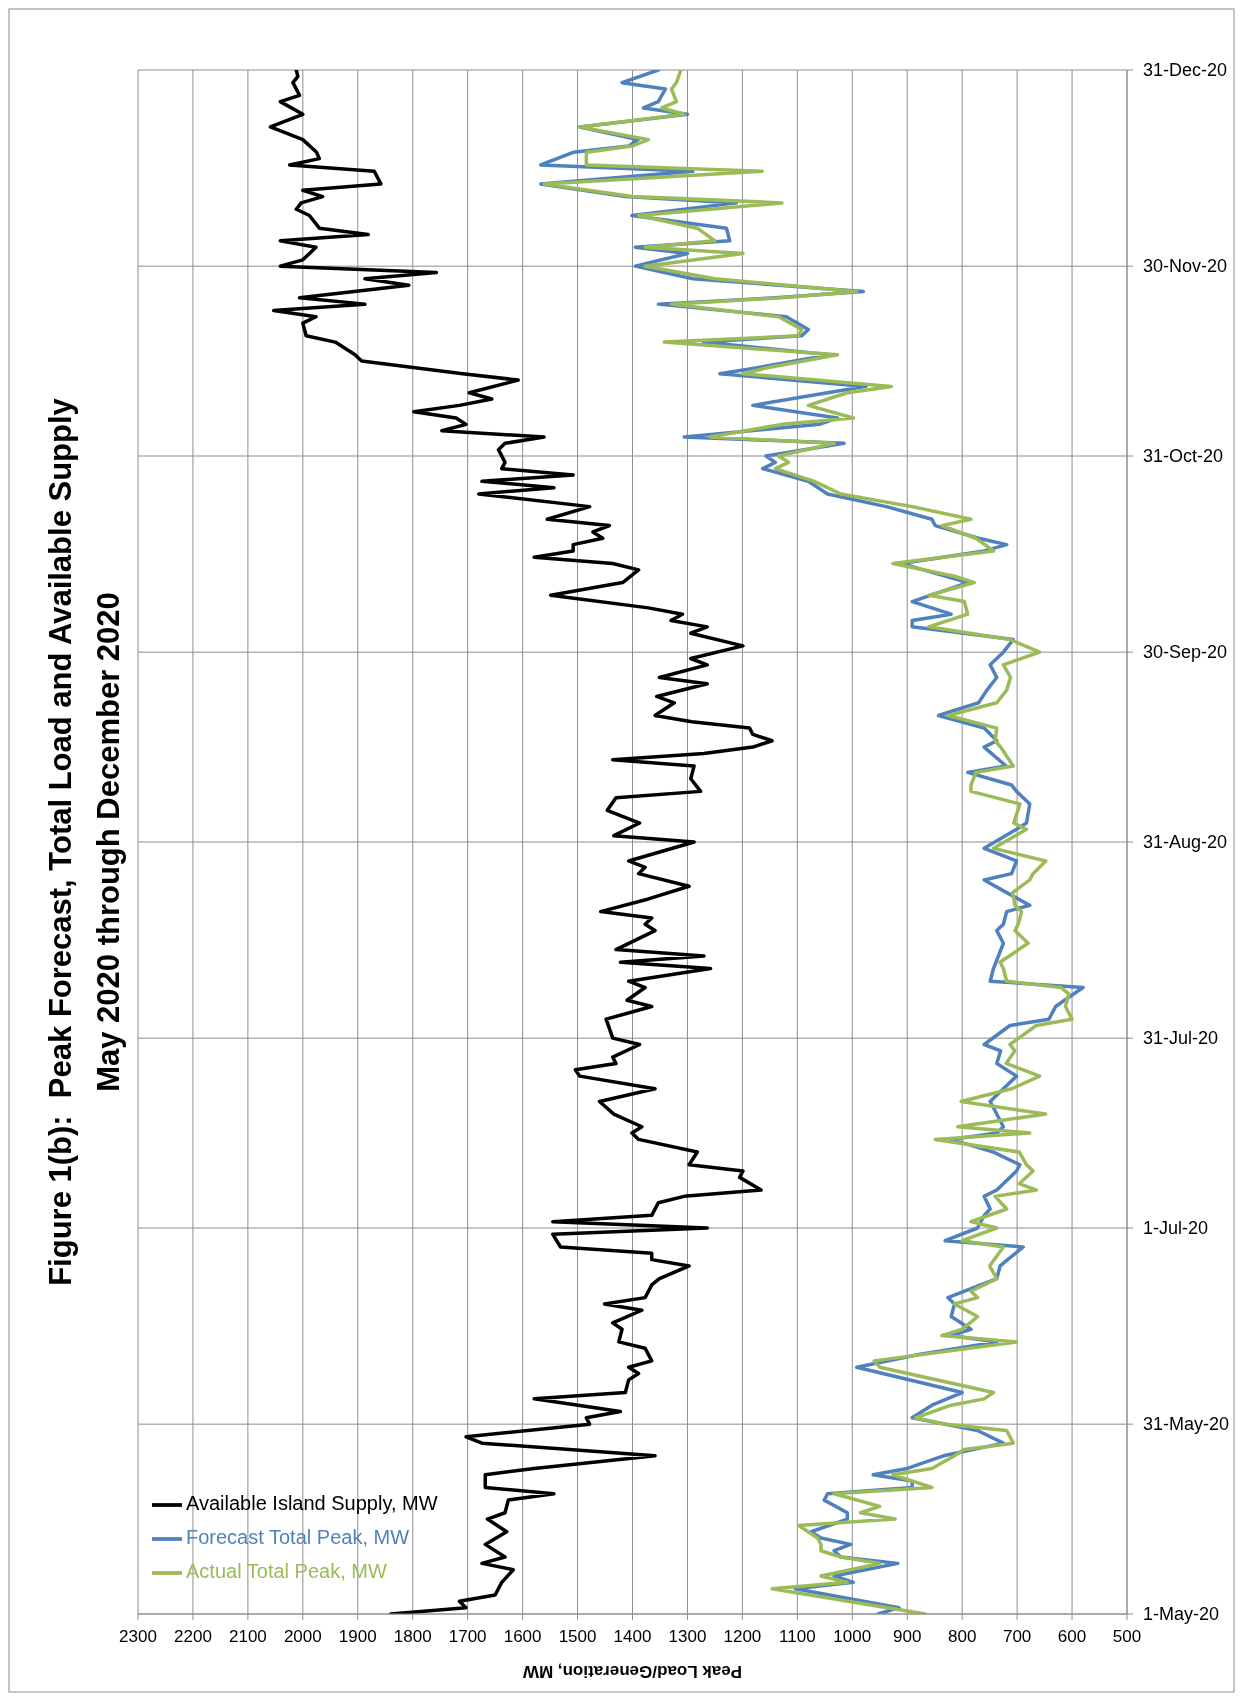  What do you see at coordinates (1186, 1424) in the screenshot?
I see `y-tick-label: 31-May-20` at bounding box center [1186, 1424].